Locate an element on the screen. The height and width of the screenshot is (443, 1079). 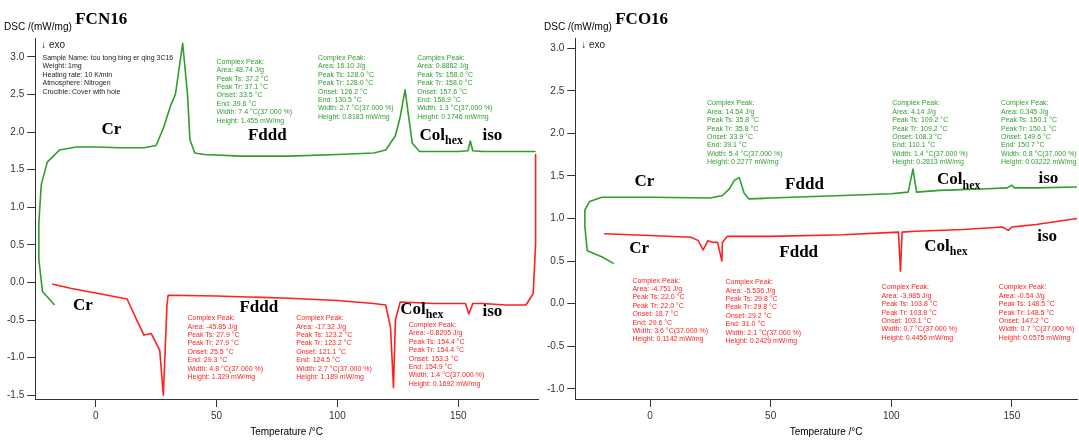
chart-title: FCN16 is located at coordinates (101, 18).